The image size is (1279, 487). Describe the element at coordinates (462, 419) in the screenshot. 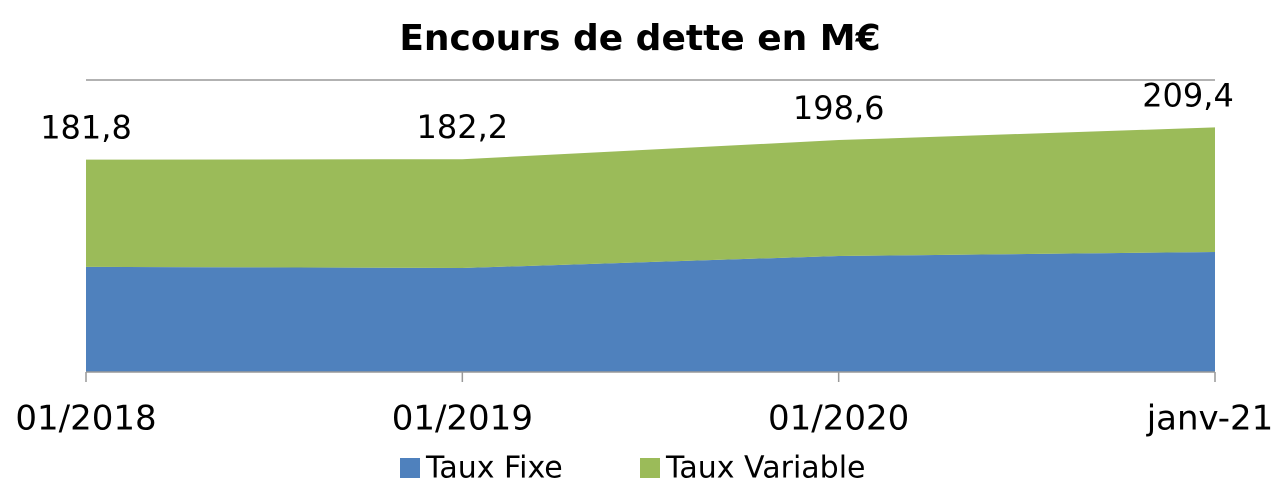

I see `x-tick-label: 01/2019` at that location.